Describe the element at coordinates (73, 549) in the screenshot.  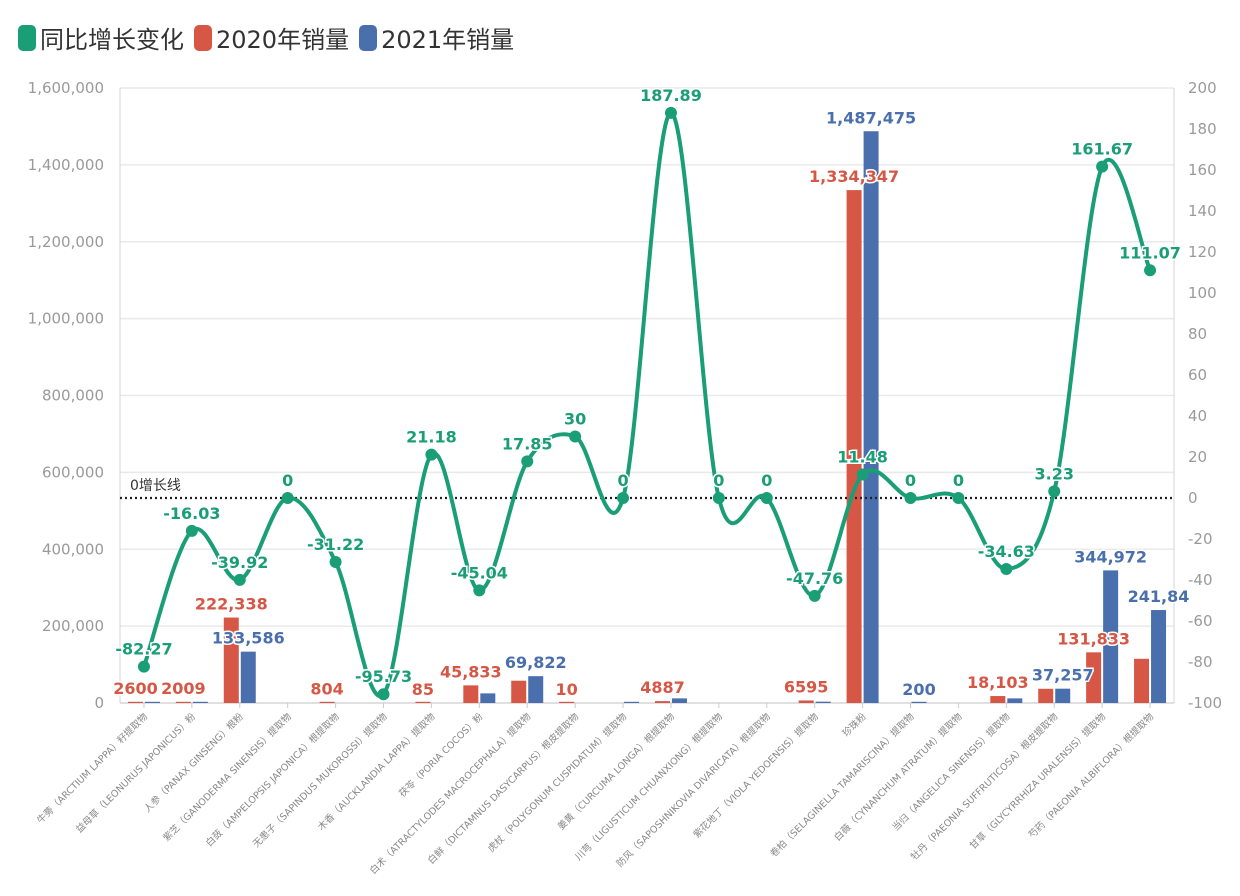
I see `left-tick-label-2: 400,000` at that location.